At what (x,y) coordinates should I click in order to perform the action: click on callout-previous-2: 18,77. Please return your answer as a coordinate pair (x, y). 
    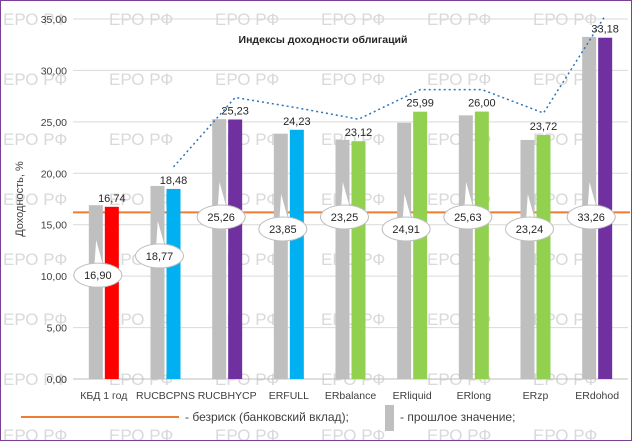
    Looking at the image, I should click on (159, 243).